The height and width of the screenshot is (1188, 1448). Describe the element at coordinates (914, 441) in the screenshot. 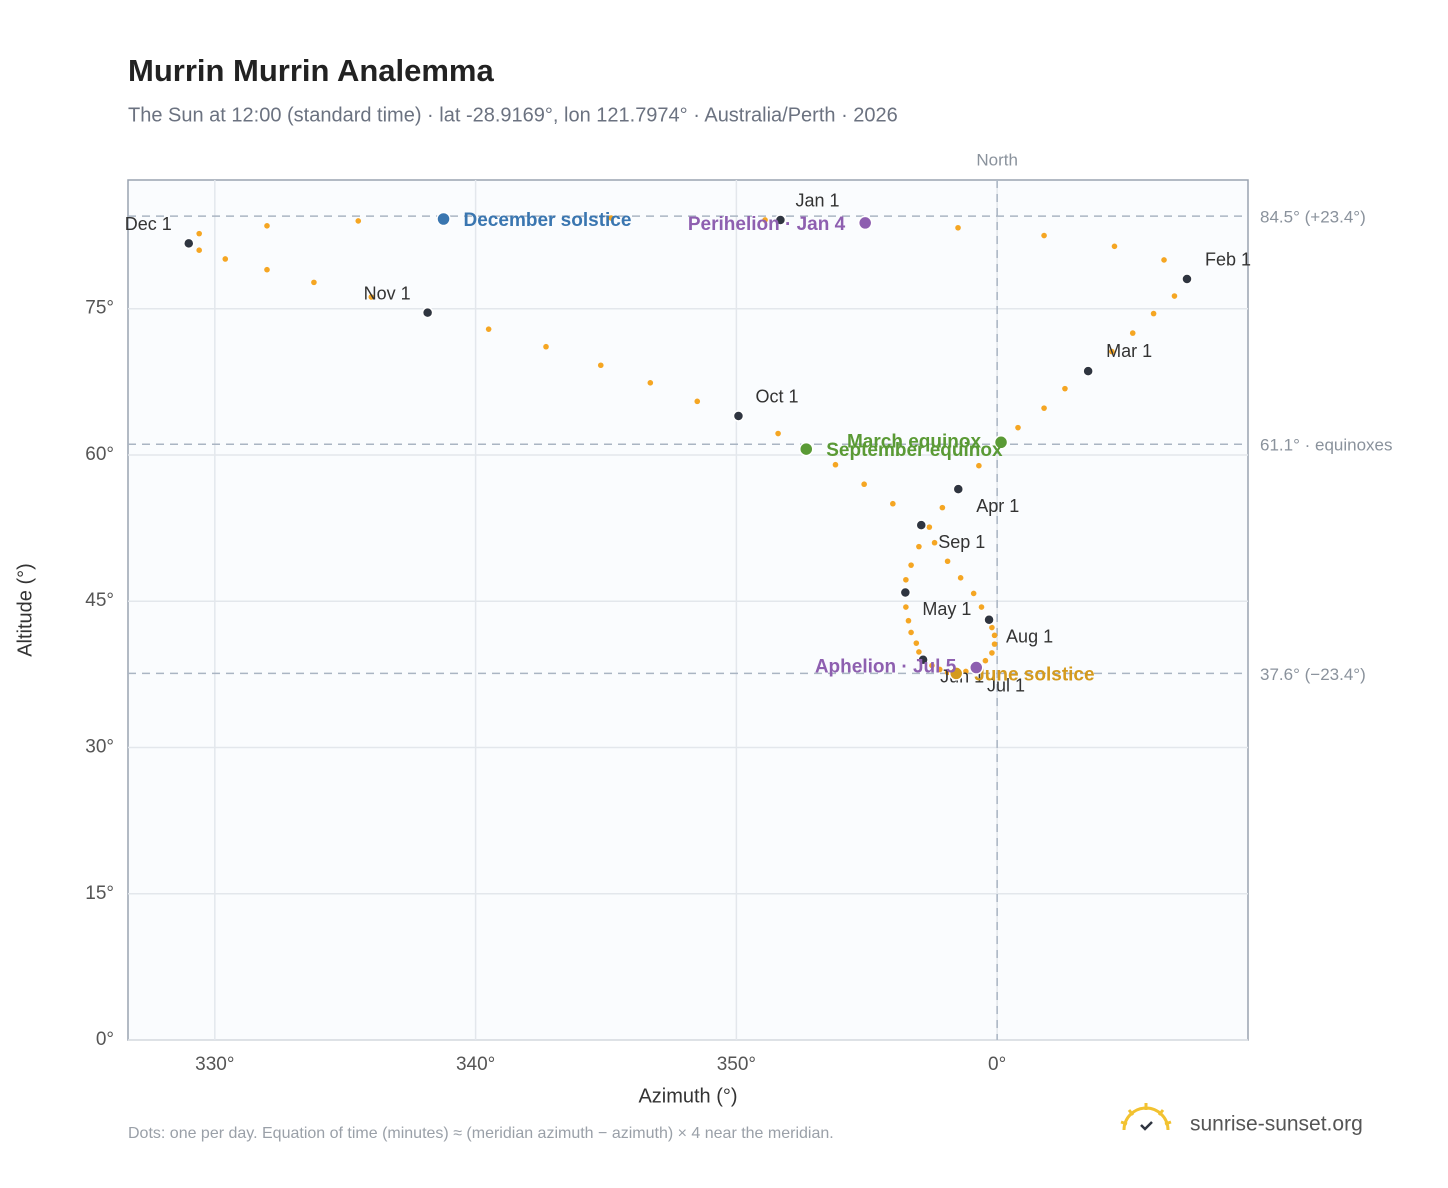

I see `event-label: March equinox` at that location.